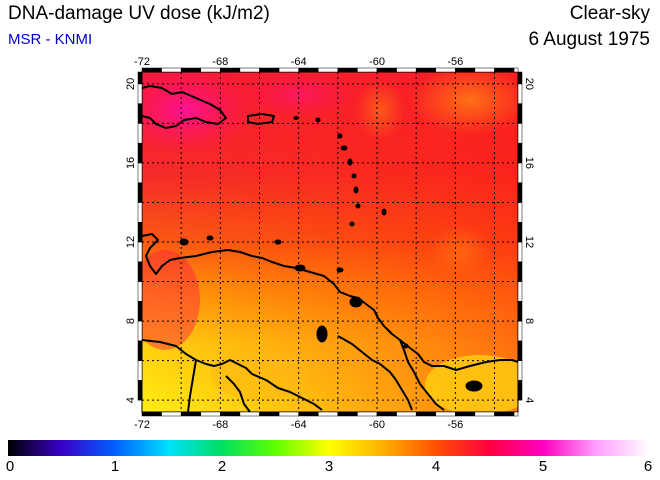  What do you see at coordinates (139, 13) in the screenshot?
I see `chart-title: DNA-damage UV dose (kJ/m2)` at bounding box center [139, 13].